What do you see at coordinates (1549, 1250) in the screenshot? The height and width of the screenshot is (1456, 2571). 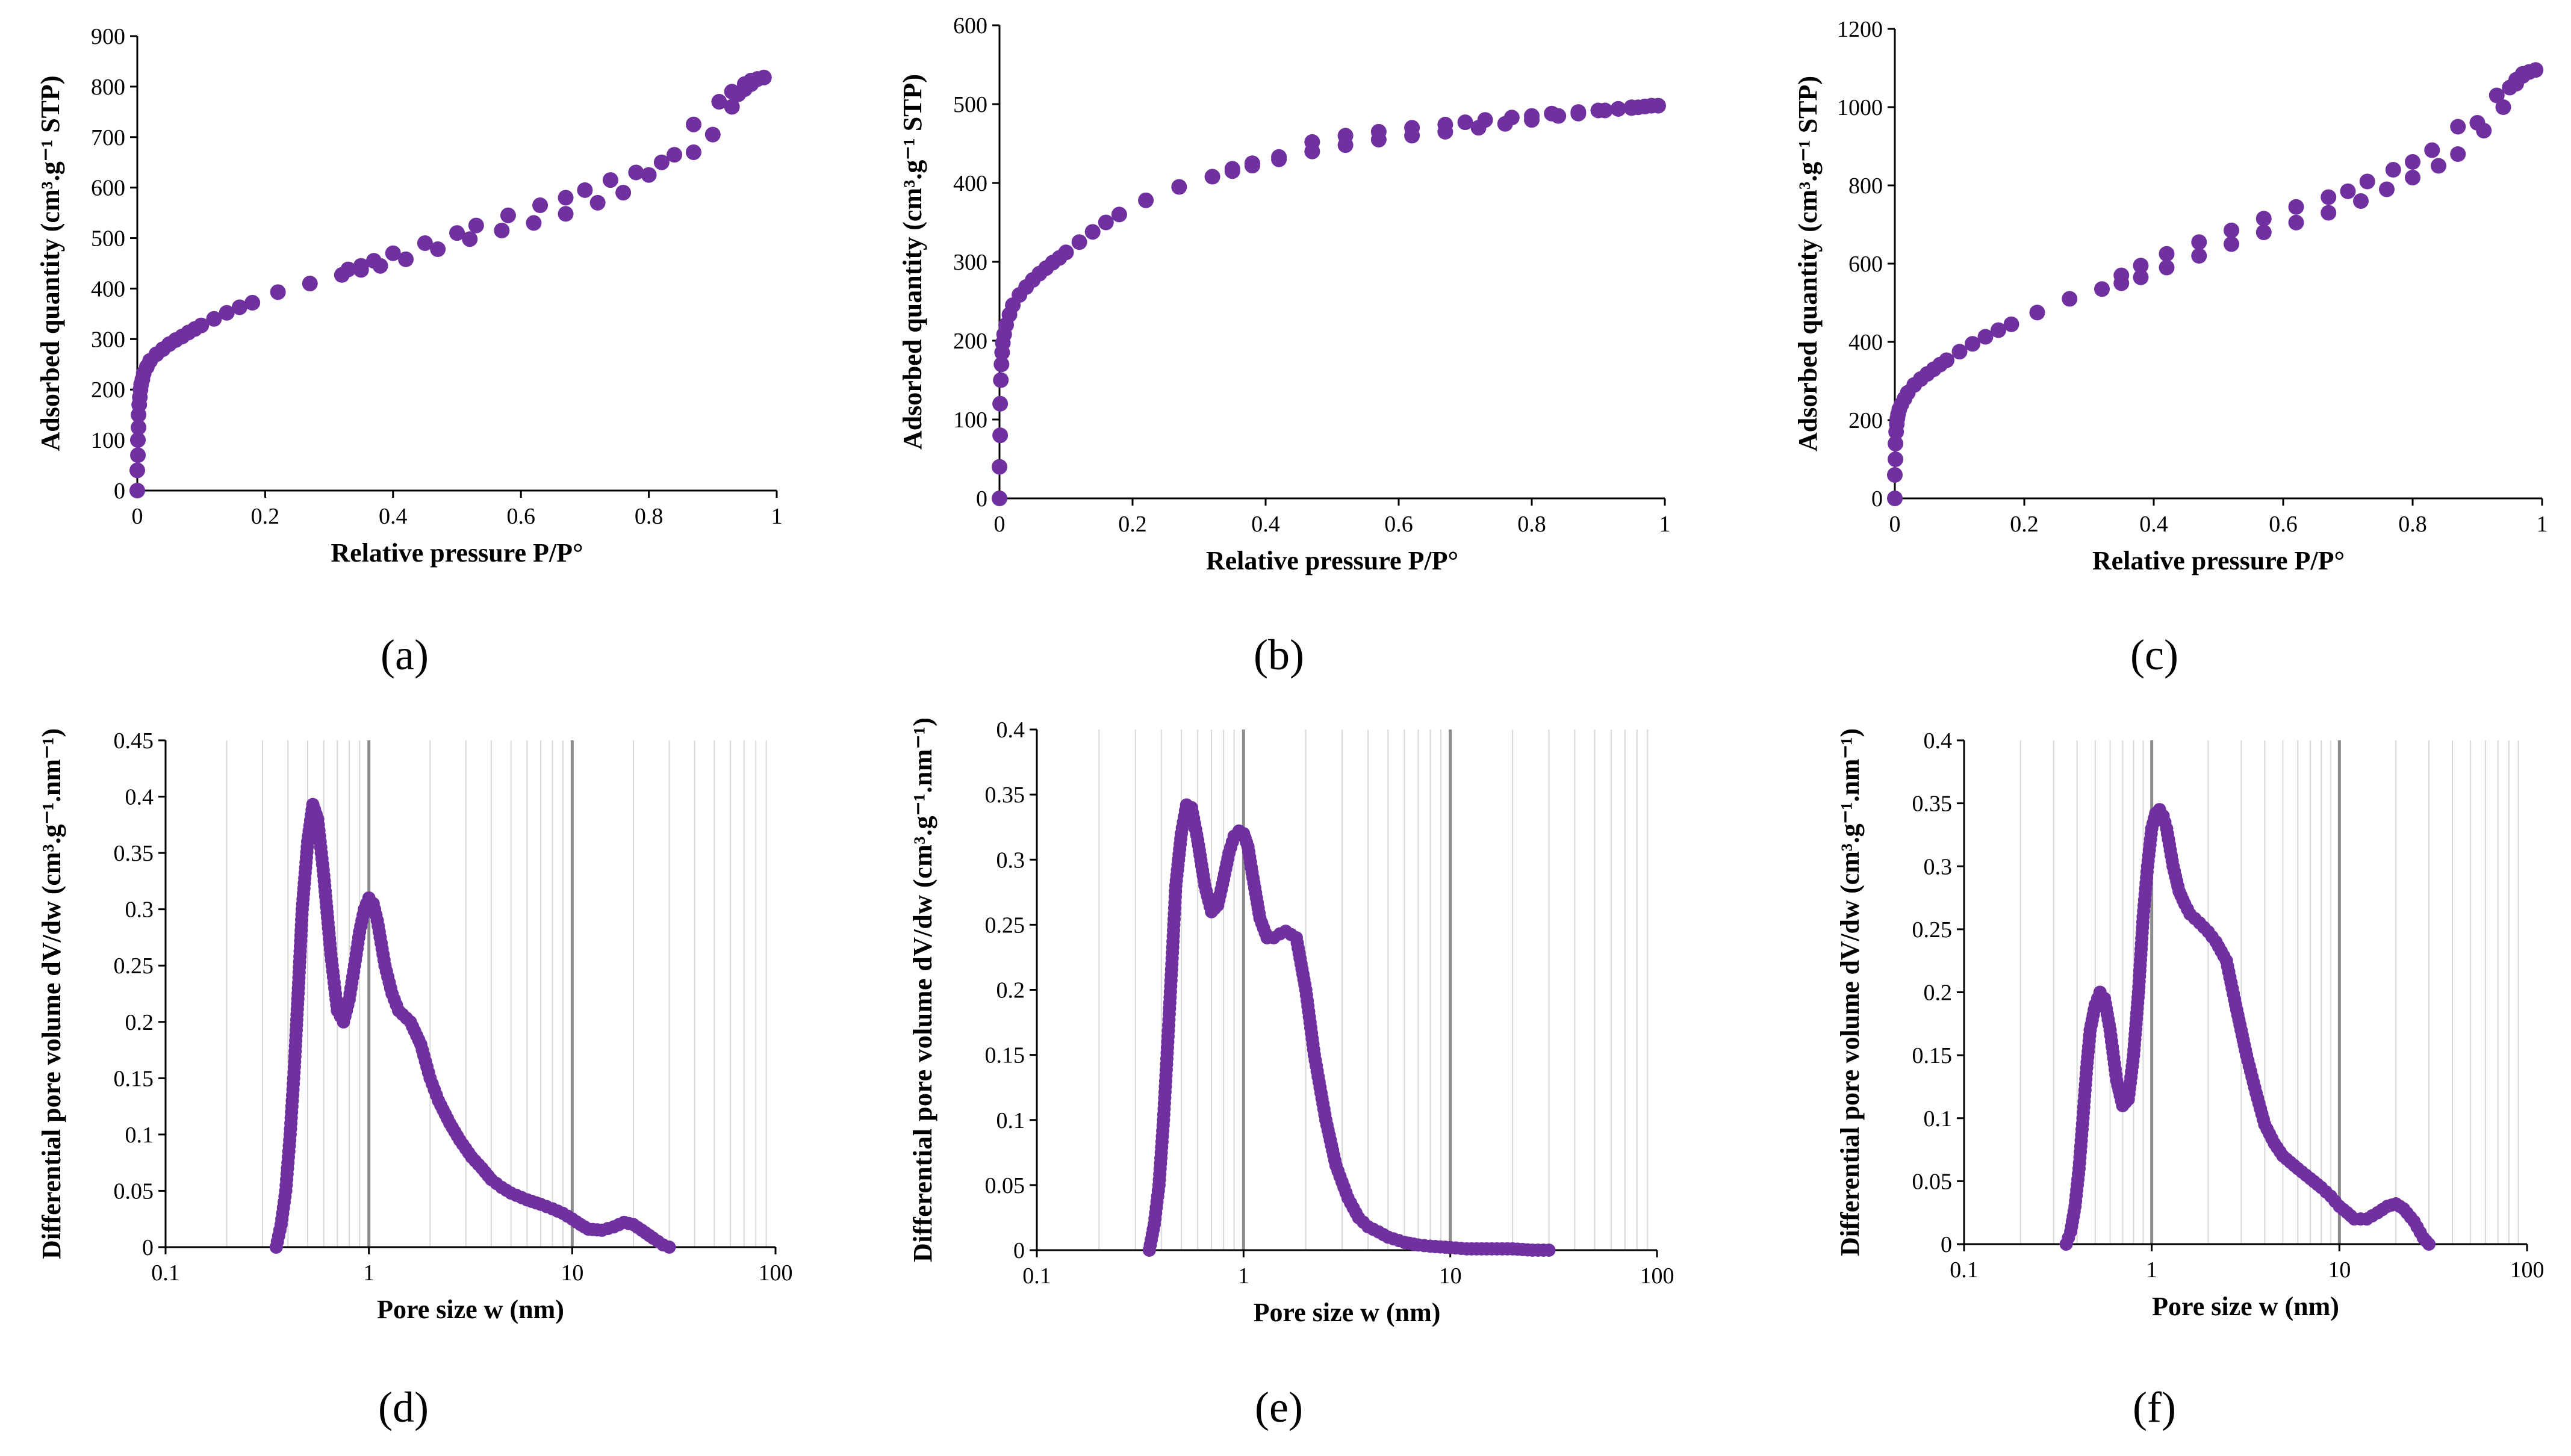 I see `data-point` at bounding box center [1549, 1250].